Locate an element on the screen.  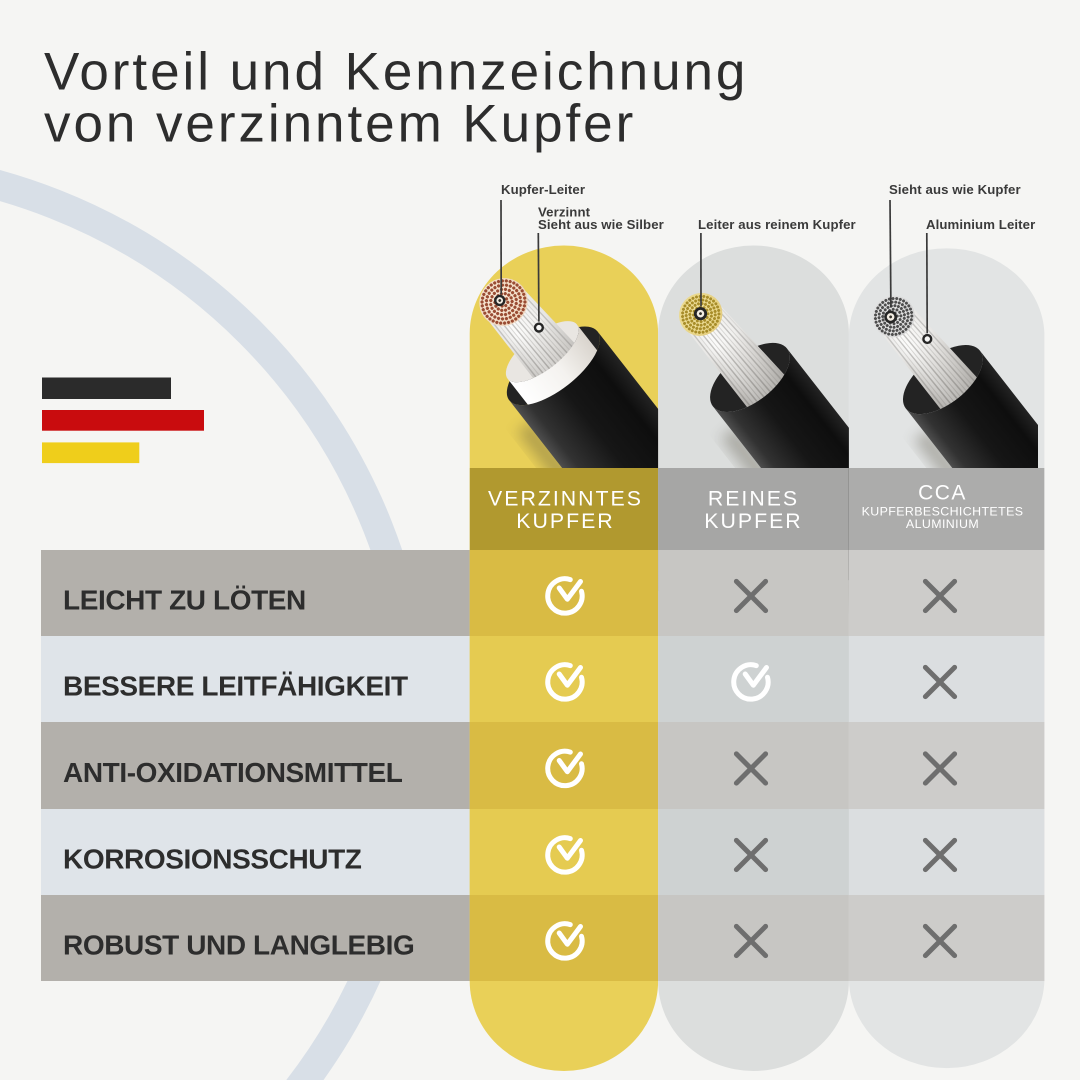
svg-text: ROBUST UND LANGLEBIG is located at coordinates (238, 944).